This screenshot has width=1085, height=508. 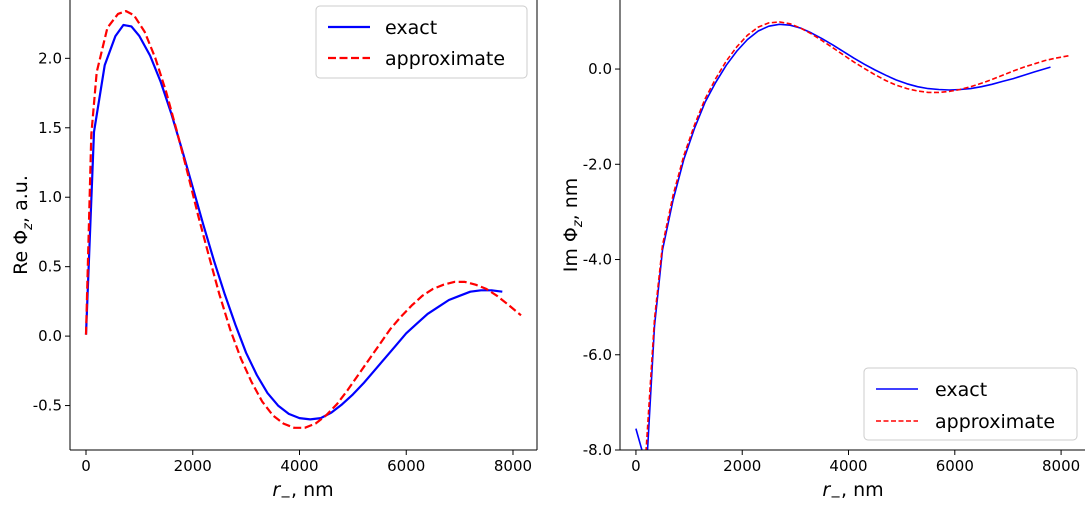 What do you see at coordinates (21, 199) in the screenshot?
I see `y-axis-label-unit: , a.u.` at bounding box center [21, 199].